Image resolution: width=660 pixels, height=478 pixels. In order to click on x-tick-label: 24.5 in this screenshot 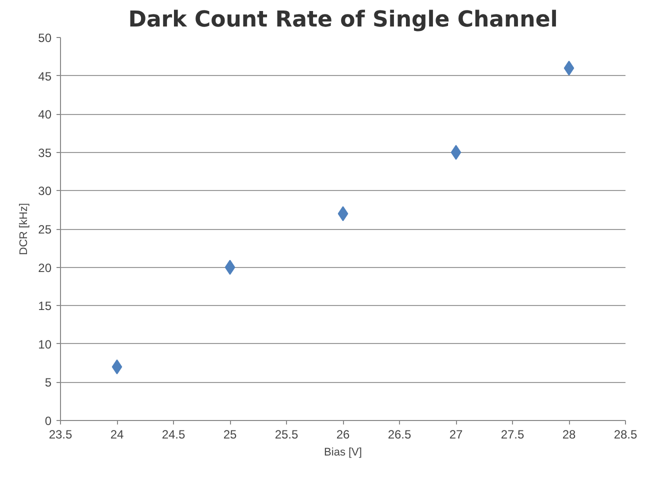, I will do `click(174, 435)`.